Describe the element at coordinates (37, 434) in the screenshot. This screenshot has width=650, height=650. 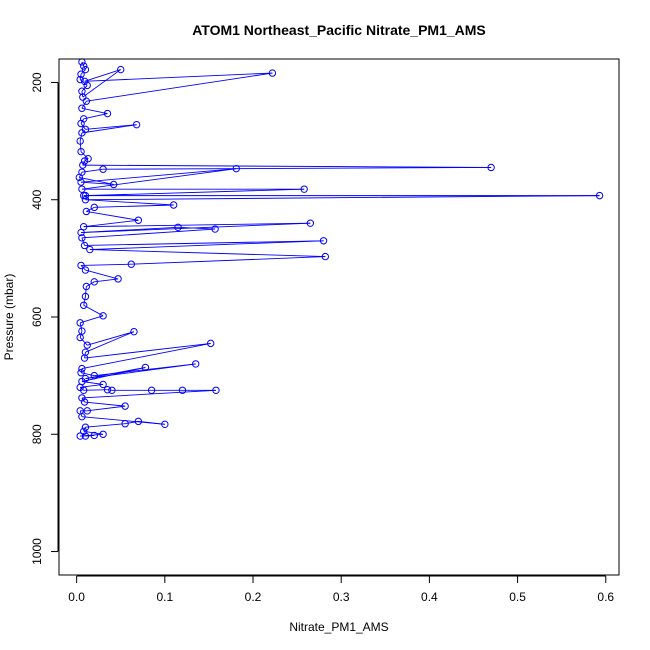
I see `y-tick-label: 800` at that location.